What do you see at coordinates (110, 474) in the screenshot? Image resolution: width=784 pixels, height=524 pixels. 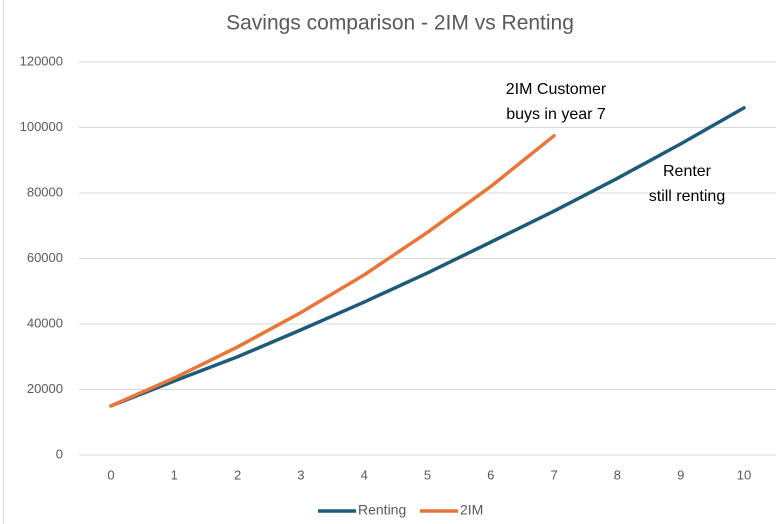 I see `x-tick-label: 0` at bounding box center [110, 474].